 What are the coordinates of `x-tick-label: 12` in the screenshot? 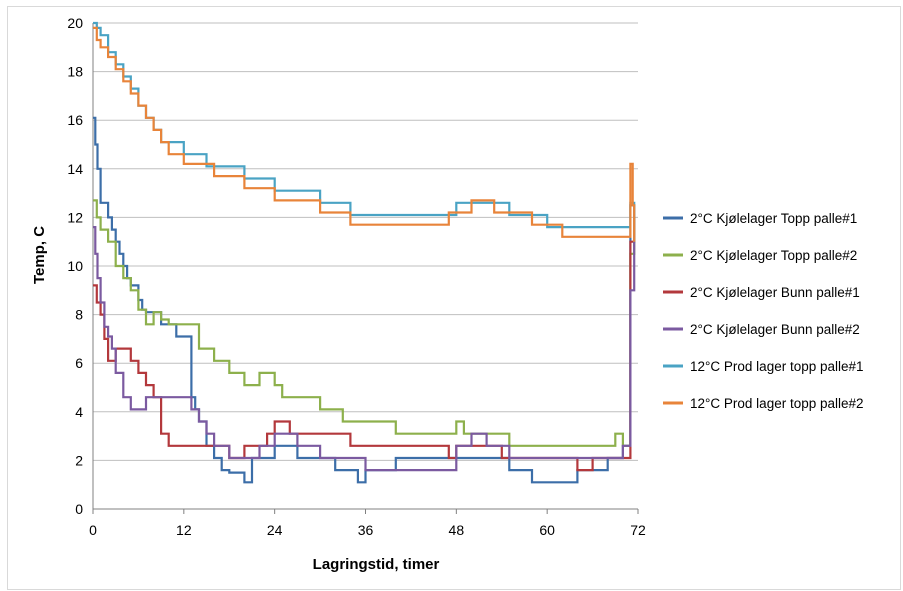 It's located at (184, 530).